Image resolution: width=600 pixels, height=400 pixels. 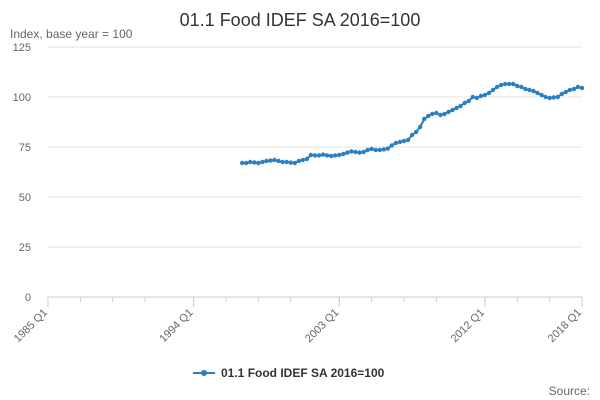 I want to click on y-axis-ticks: 0 25 50 75 100 125, so click(x=22, y=173).